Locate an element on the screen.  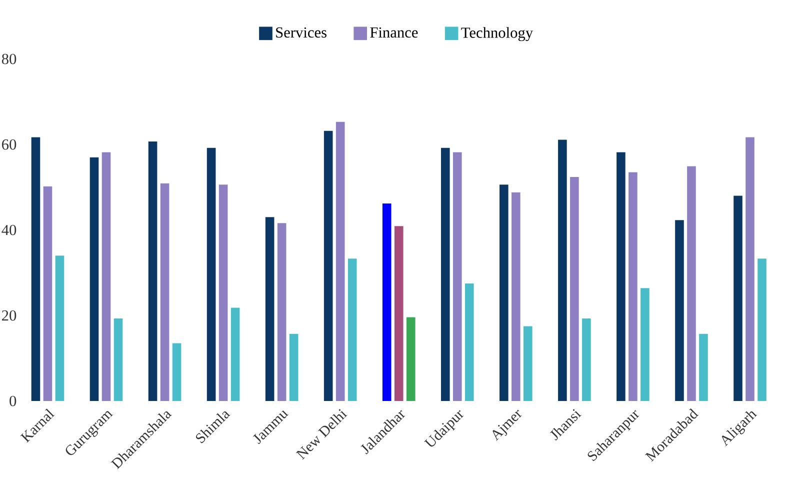
y-tick-label: 60 is located at coordinates (9, 144).